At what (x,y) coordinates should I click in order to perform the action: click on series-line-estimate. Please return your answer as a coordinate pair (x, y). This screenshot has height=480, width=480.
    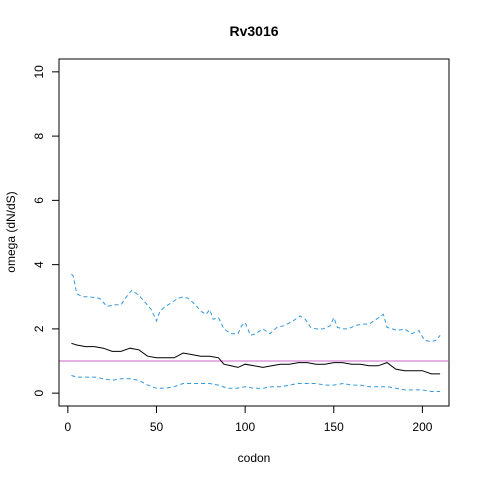
    Looking at the image, I should click on (256, 358).